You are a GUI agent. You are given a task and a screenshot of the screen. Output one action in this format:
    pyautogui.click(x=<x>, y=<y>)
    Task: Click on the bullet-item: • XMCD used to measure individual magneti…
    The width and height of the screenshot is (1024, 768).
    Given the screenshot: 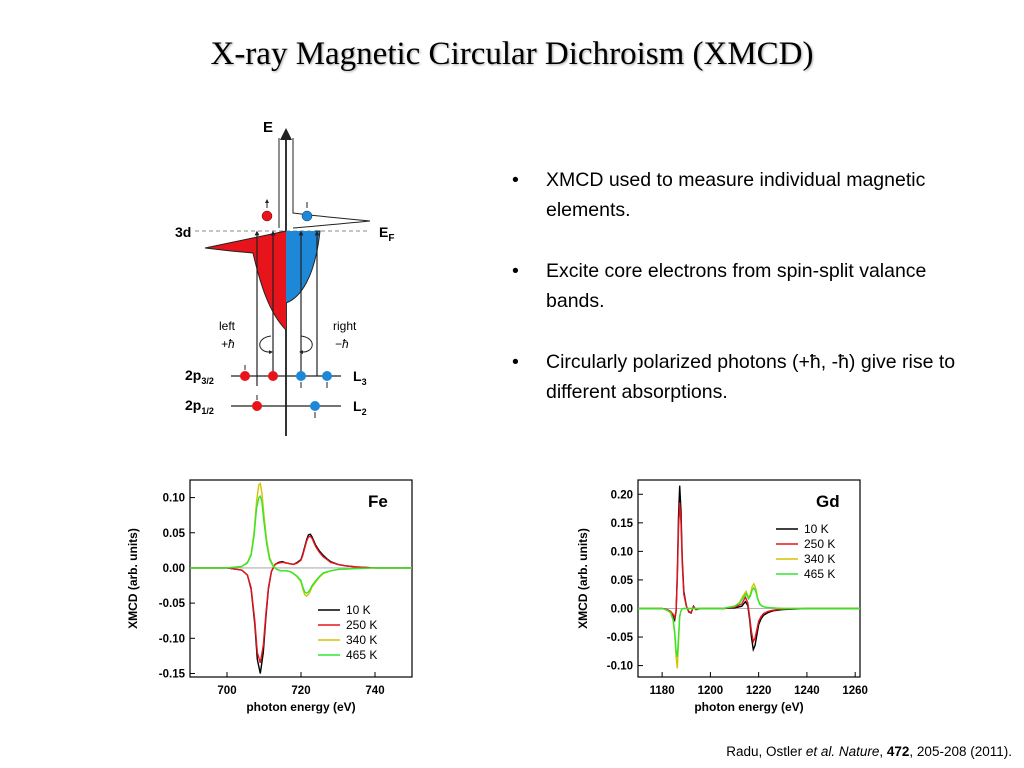 What is the action you would take?
    pyautogui.click(x=747, y=195)
    